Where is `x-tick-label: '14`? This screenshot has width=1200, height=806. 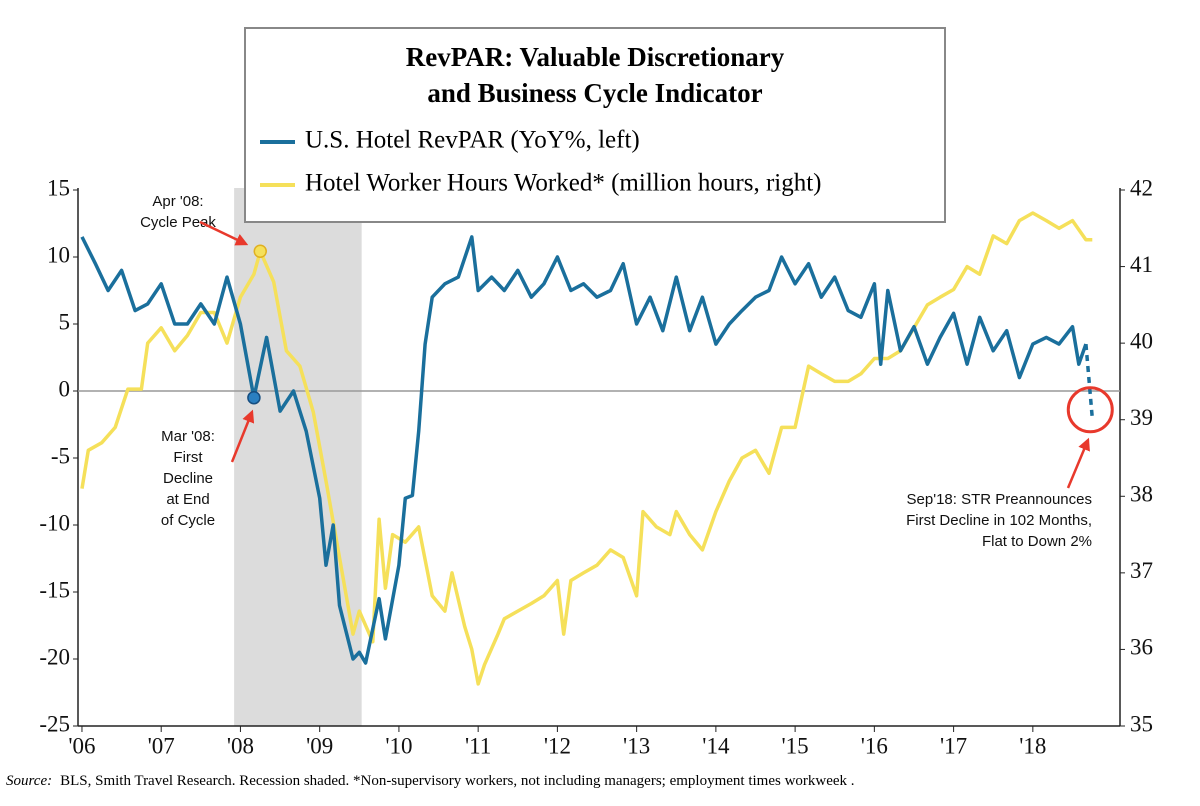
x-tick-label: '14 is located at coordinates (716, 745).